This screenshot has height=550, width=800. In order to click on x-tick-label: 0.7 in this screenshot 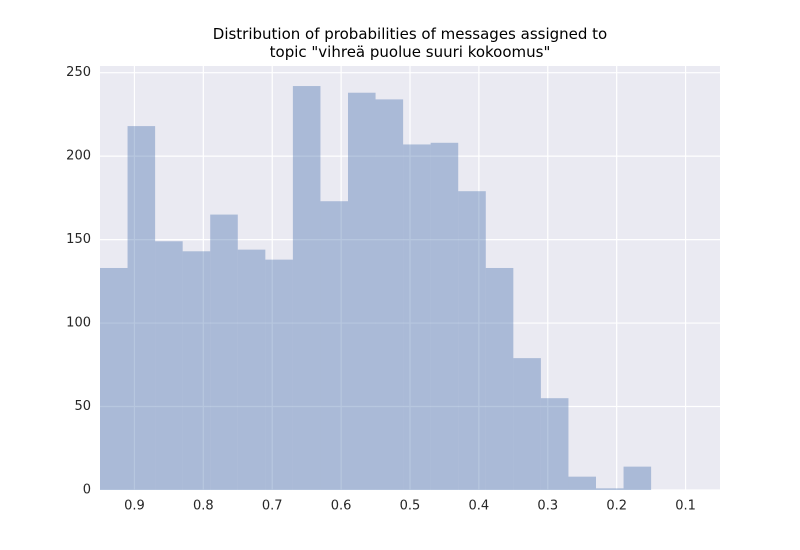, I will do `click(272, 506)`.